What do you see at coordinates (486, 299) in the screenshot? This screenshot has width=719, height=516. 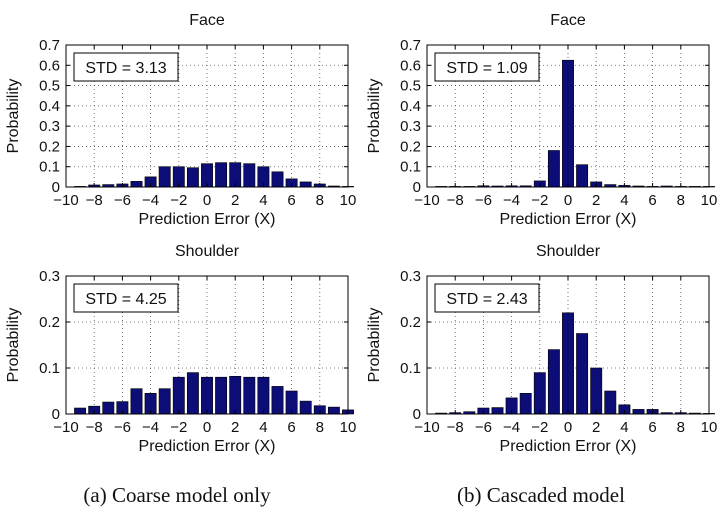 I see `std-annotation: STD = 2.43` at bounding box center [486, 299].